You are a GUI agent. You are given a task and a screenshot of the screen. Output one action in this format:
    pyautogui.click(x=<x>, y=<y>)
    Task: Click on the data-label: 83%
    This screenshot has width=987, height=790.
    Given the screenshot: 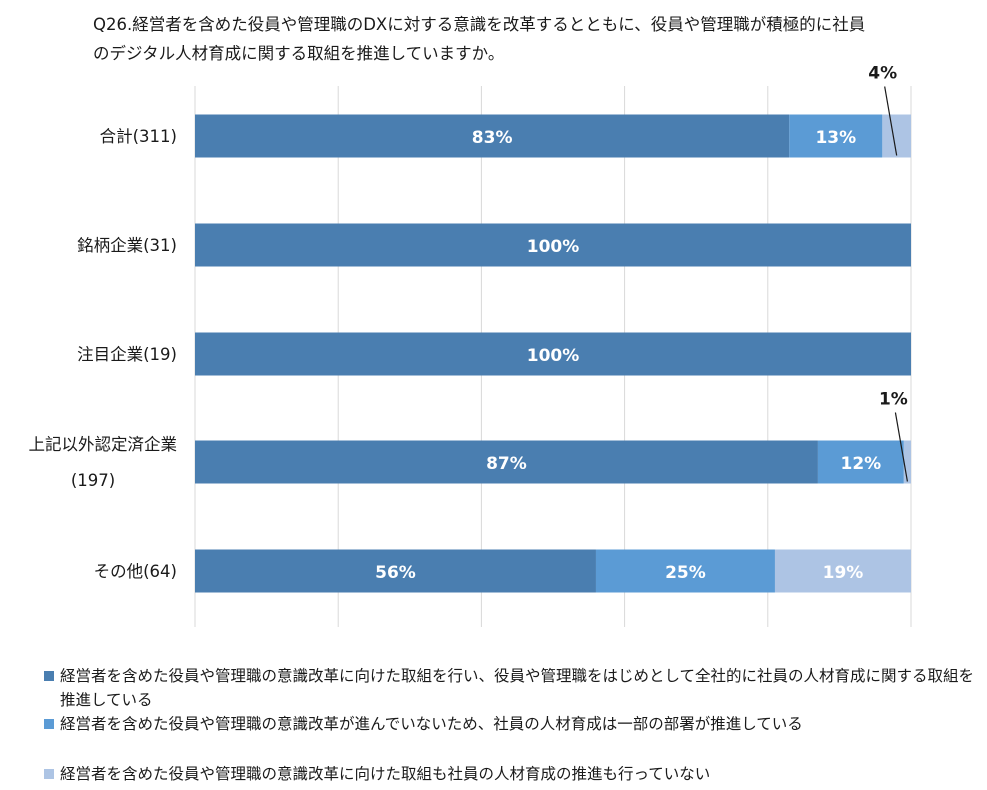 What is the action you would take?
    pyautogui.click(x=492, y=138)
    